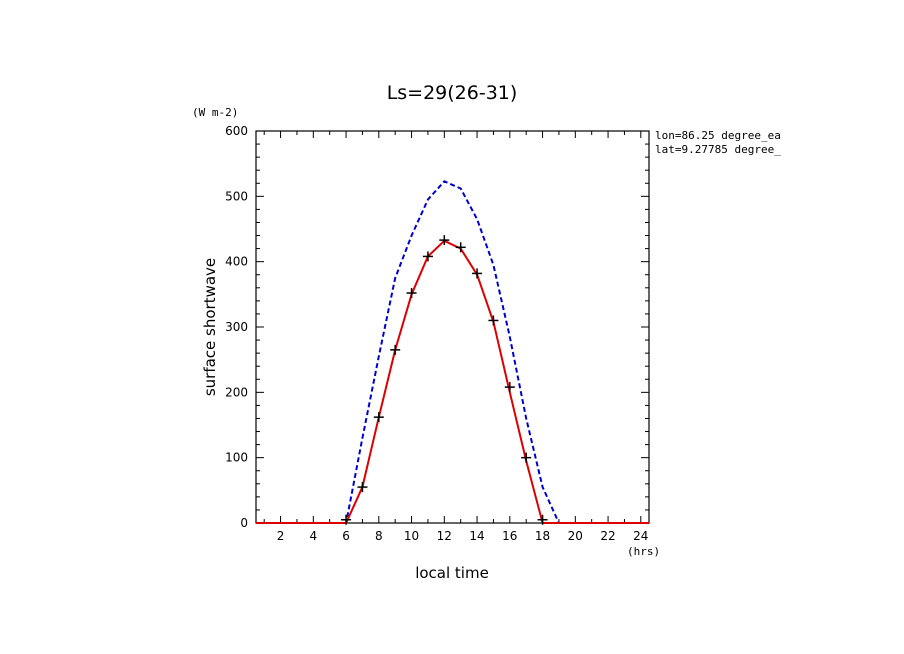 This screenshot has height=654, width=904. What do you see at coordinates (236, 196) in the screenshot?
I see `y-tick-label: 500` at bounding box center [236, 196].